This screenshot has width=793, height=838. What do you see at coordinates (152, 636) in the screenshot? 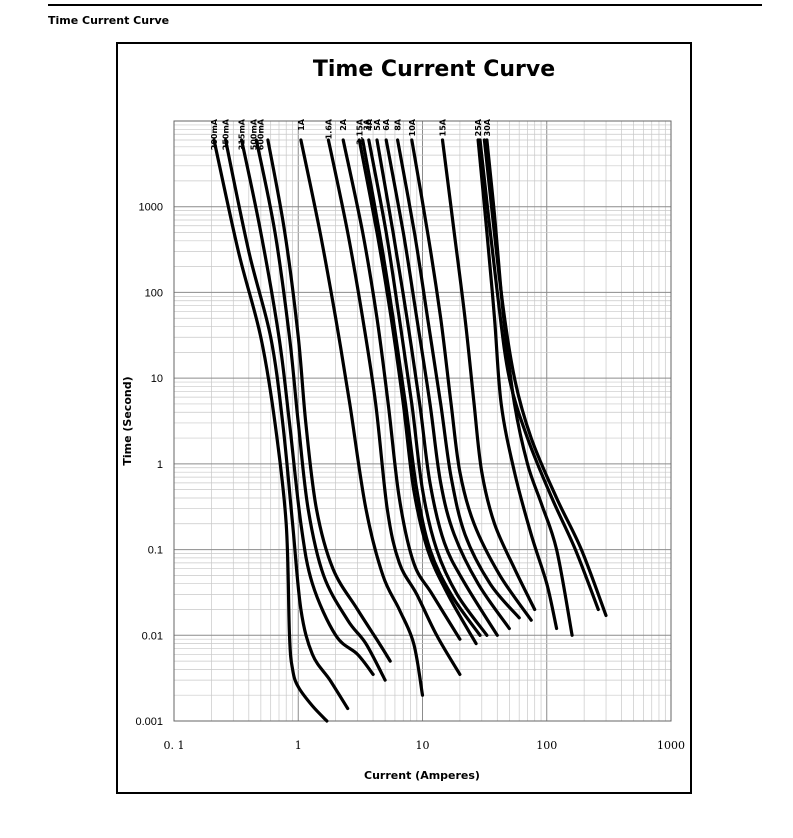
I see `y-tick-label: 0.01` at bounding box center [152, 636].